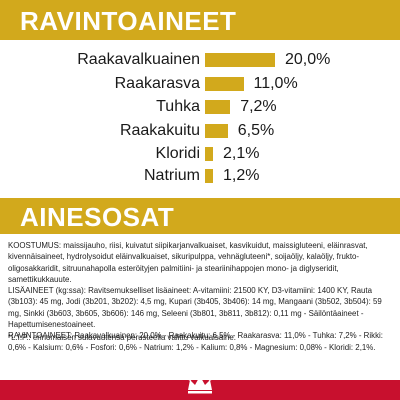 This screenshot has width=400, height=400. Describe the element at coordinates (128, 21) in the screenshot. I see `nutrients-title: RAVINTOAINEET` at that location.